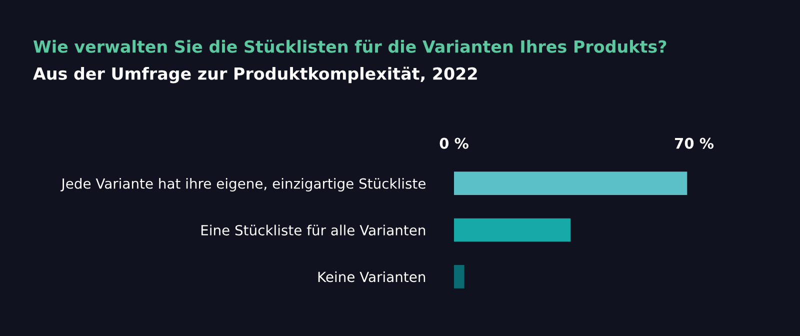  Describe the element at coordinates (243, 185) in the screenshot. I see `y-tick-label: Jede Variante hat ihre eigene, einzigartige Stückliste` at that location.